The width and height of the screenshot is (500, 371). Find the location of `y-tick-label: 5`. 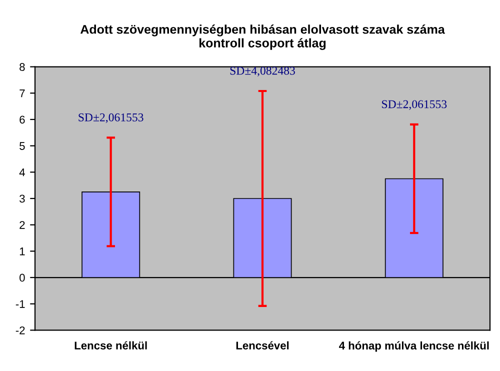

y-tick-label: 5 is located at coordinates (22, 146).